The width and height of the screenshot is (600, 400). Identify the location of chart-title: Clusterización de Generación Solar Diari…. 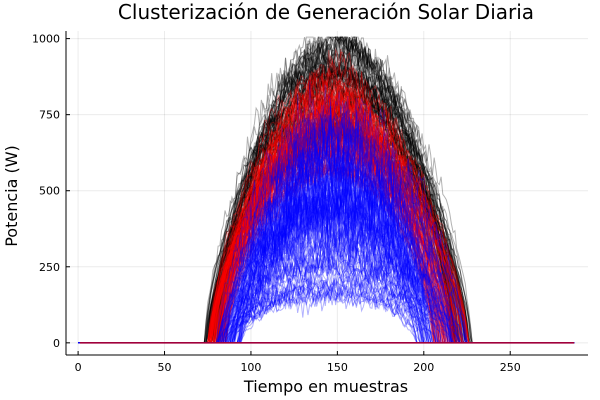
(326, 12).